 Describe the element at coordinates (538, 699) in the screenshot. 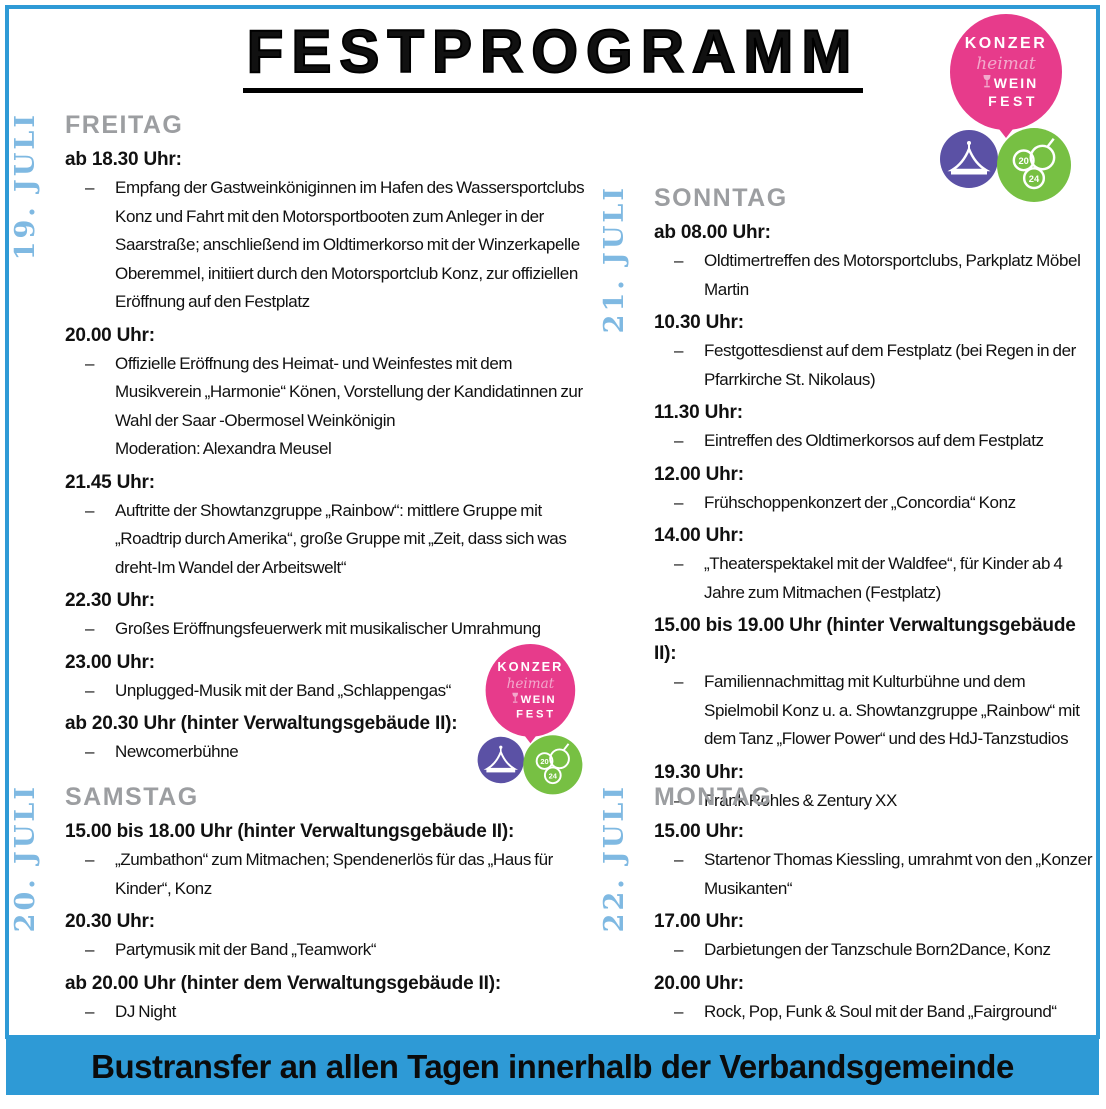

I see `logo-text-wein-label: WEIN` at that location.